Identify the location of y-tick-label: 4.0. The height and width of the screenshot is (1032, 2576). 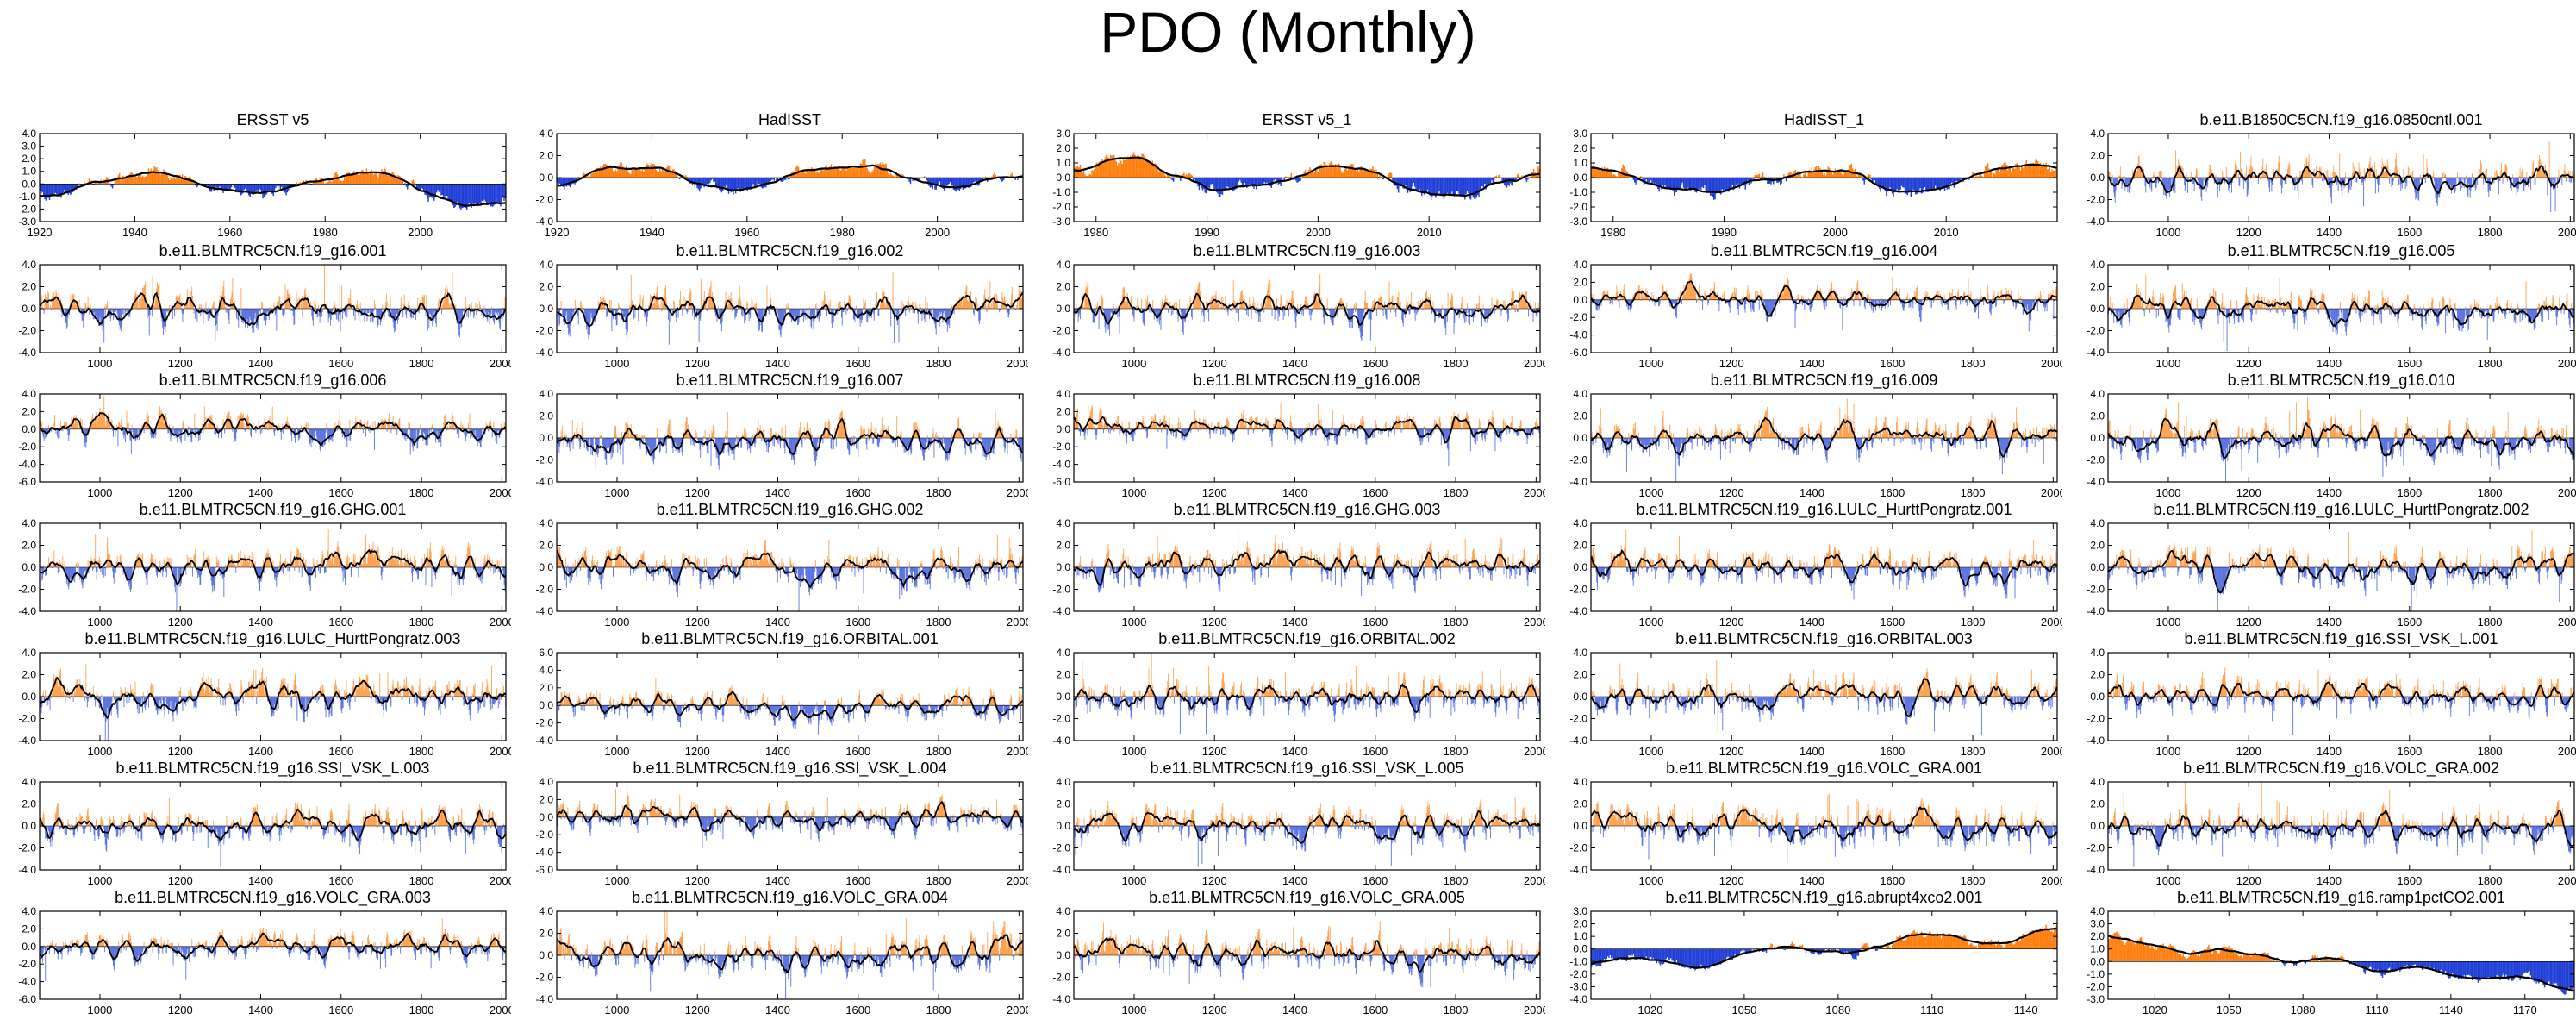
(2097, 134).